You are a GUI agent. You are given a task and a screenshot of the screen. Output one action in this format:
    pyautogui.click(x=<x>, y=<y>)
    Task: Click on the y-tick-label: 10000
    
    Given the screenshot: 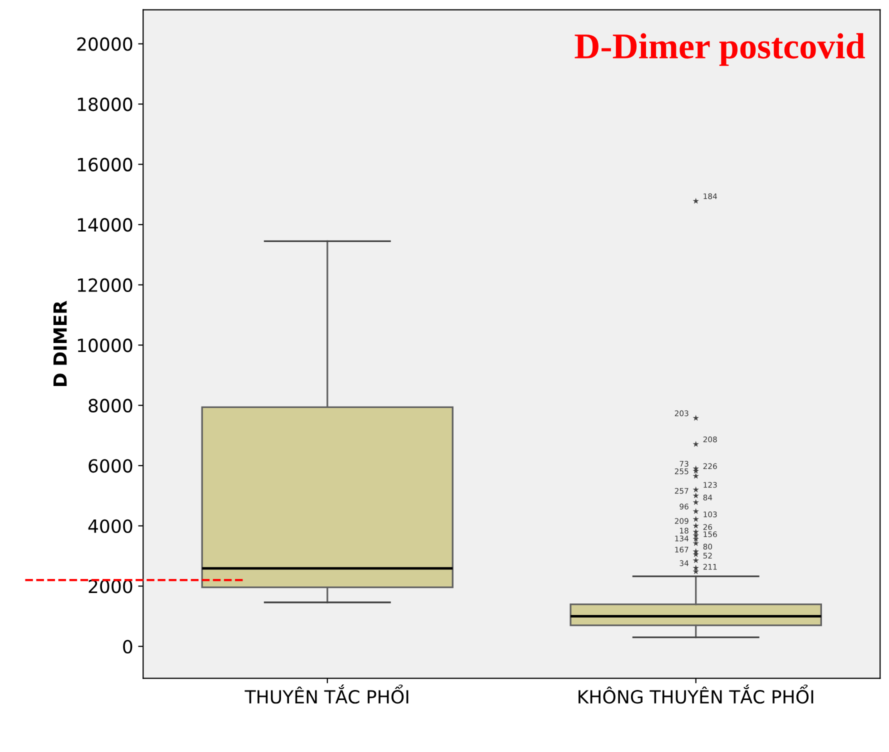 What is the action you would take?
    pyautogui.click(x=105, y=345)
    